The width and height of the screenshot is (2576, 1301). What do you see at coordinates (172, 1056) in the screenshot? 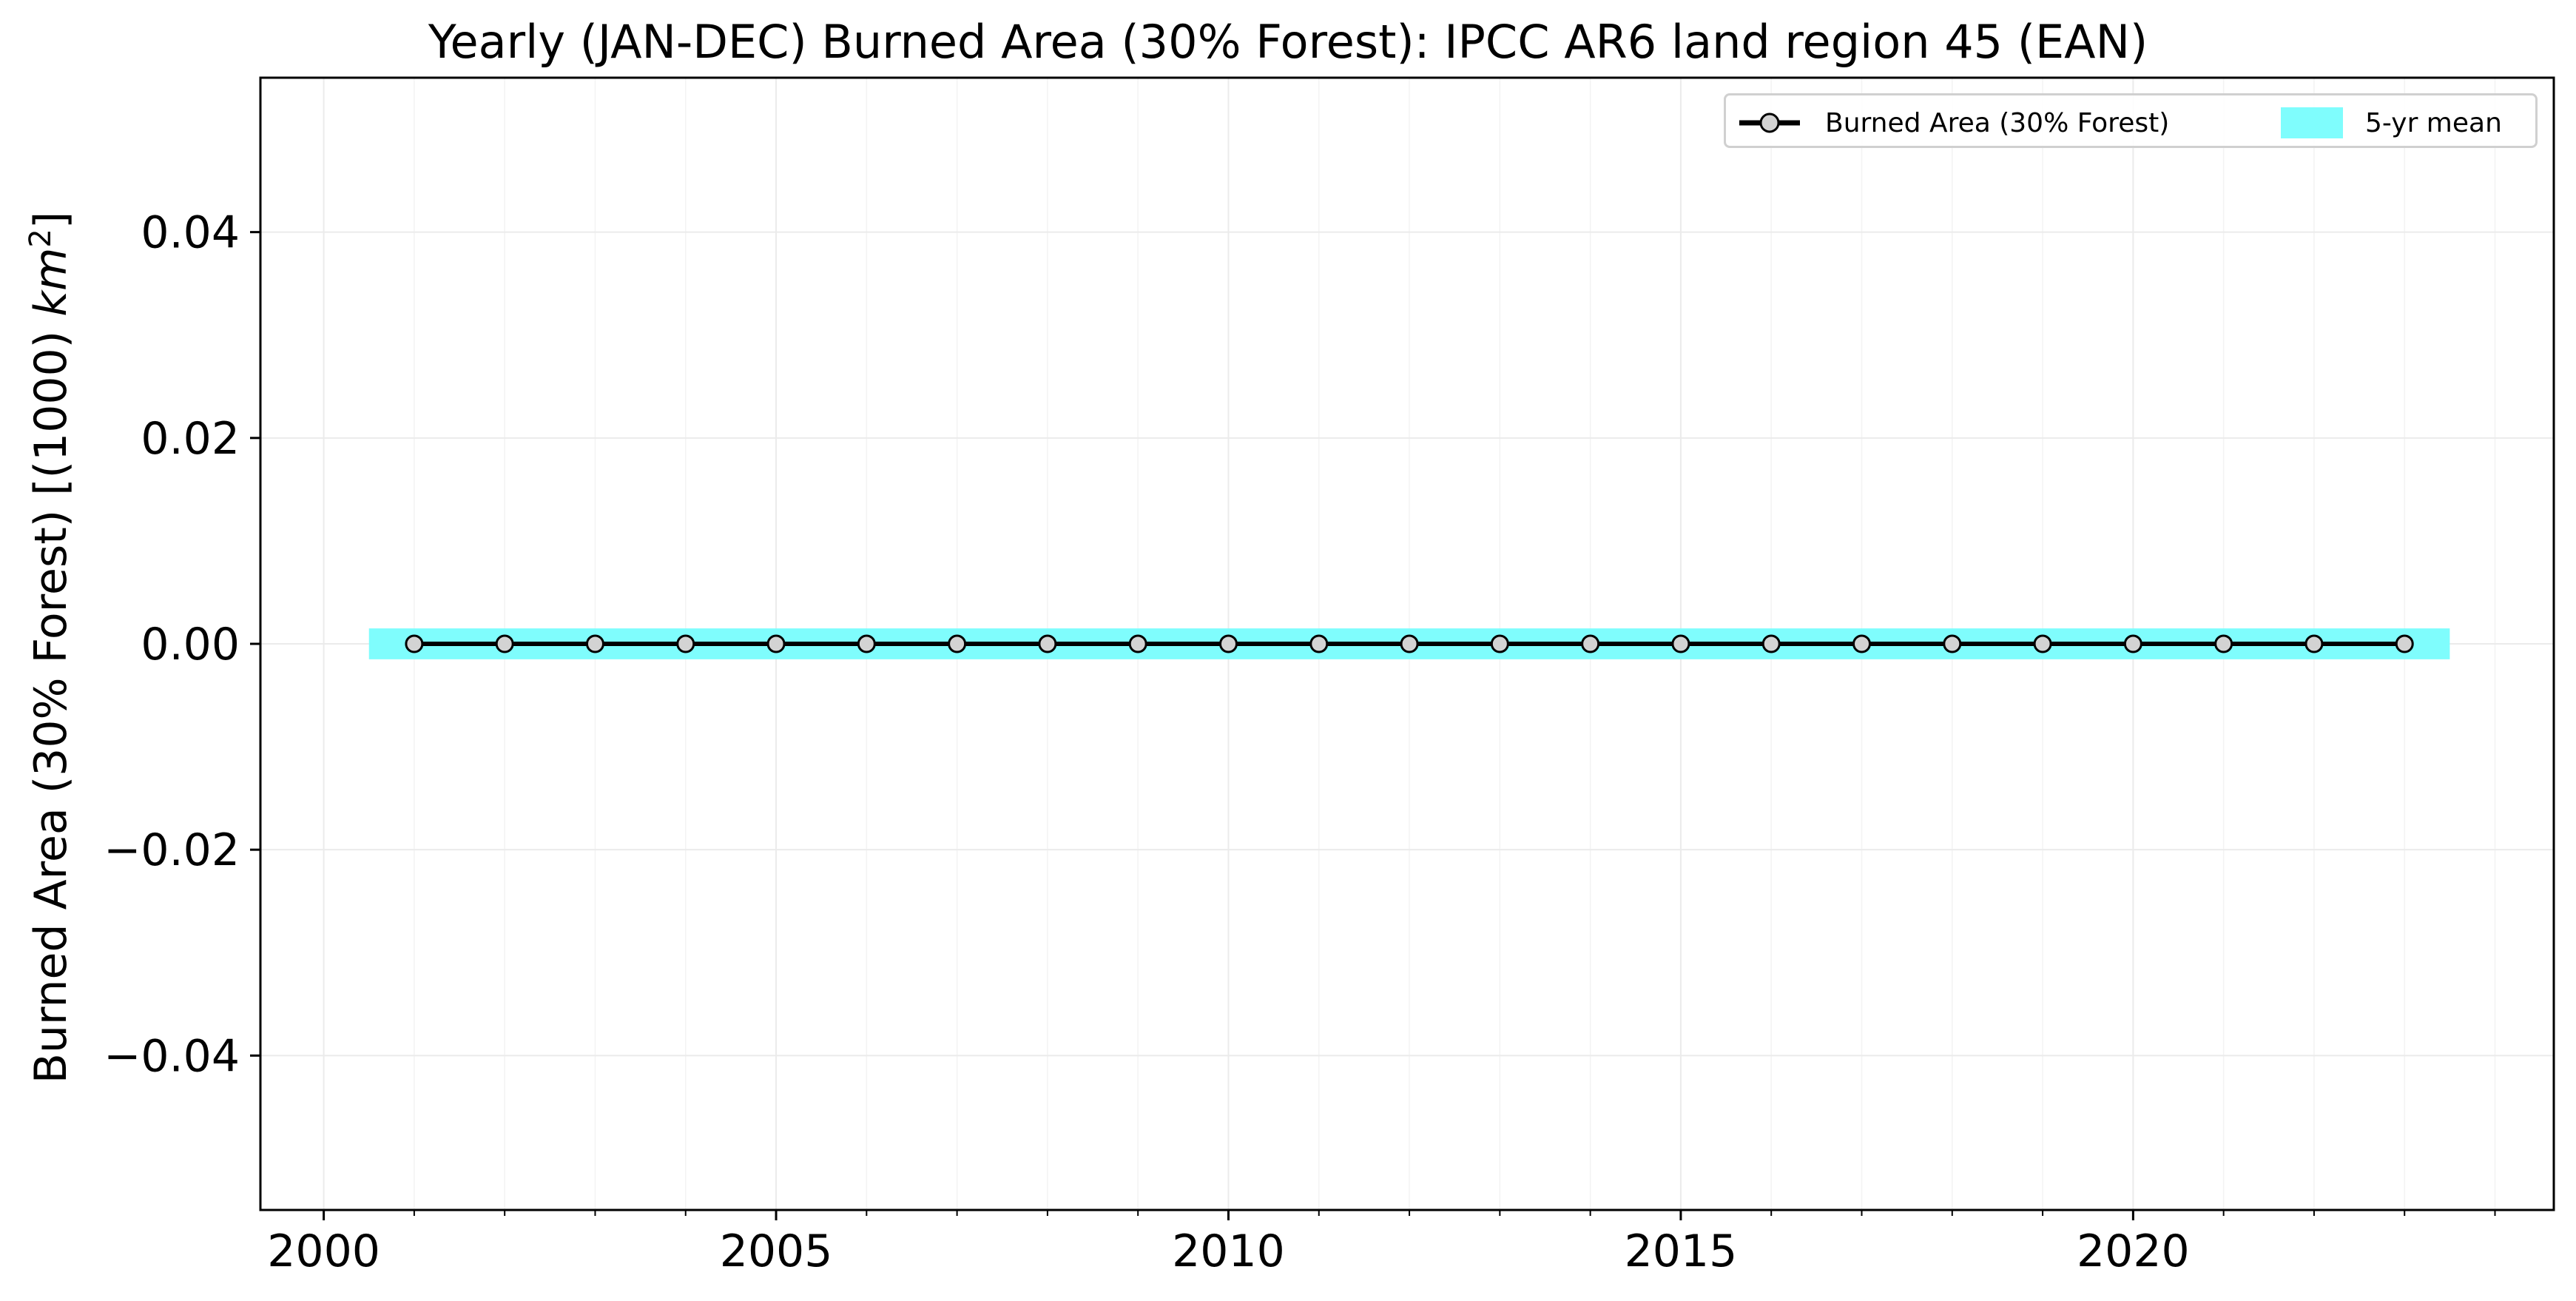
I see `y-tick-label: −0.04` at bounding box center [172, 1056].